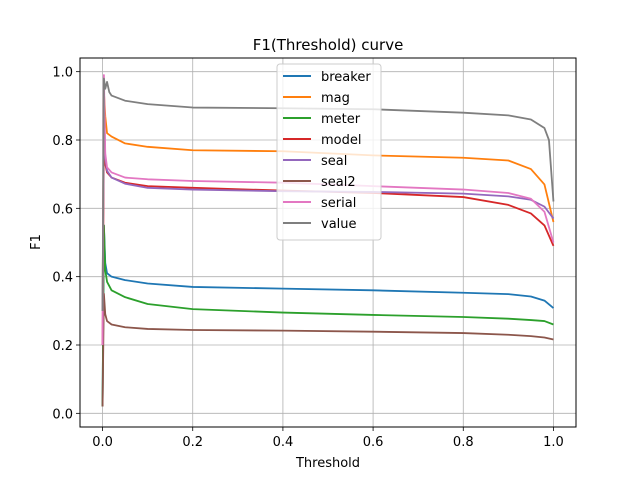 The width and height of the screenshot is (640, 480). I want to click on x-tick-label: 0.2, so click(192, 442).